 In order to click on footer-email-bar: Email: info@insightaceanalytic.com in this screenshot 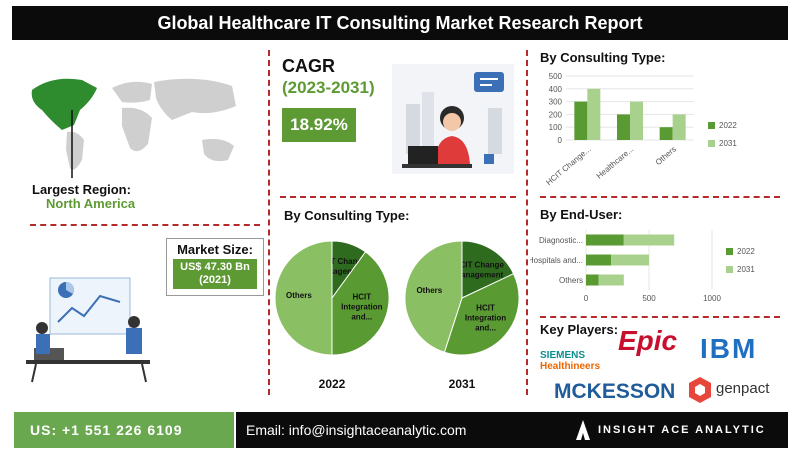, I will do `click(399, 430)`.